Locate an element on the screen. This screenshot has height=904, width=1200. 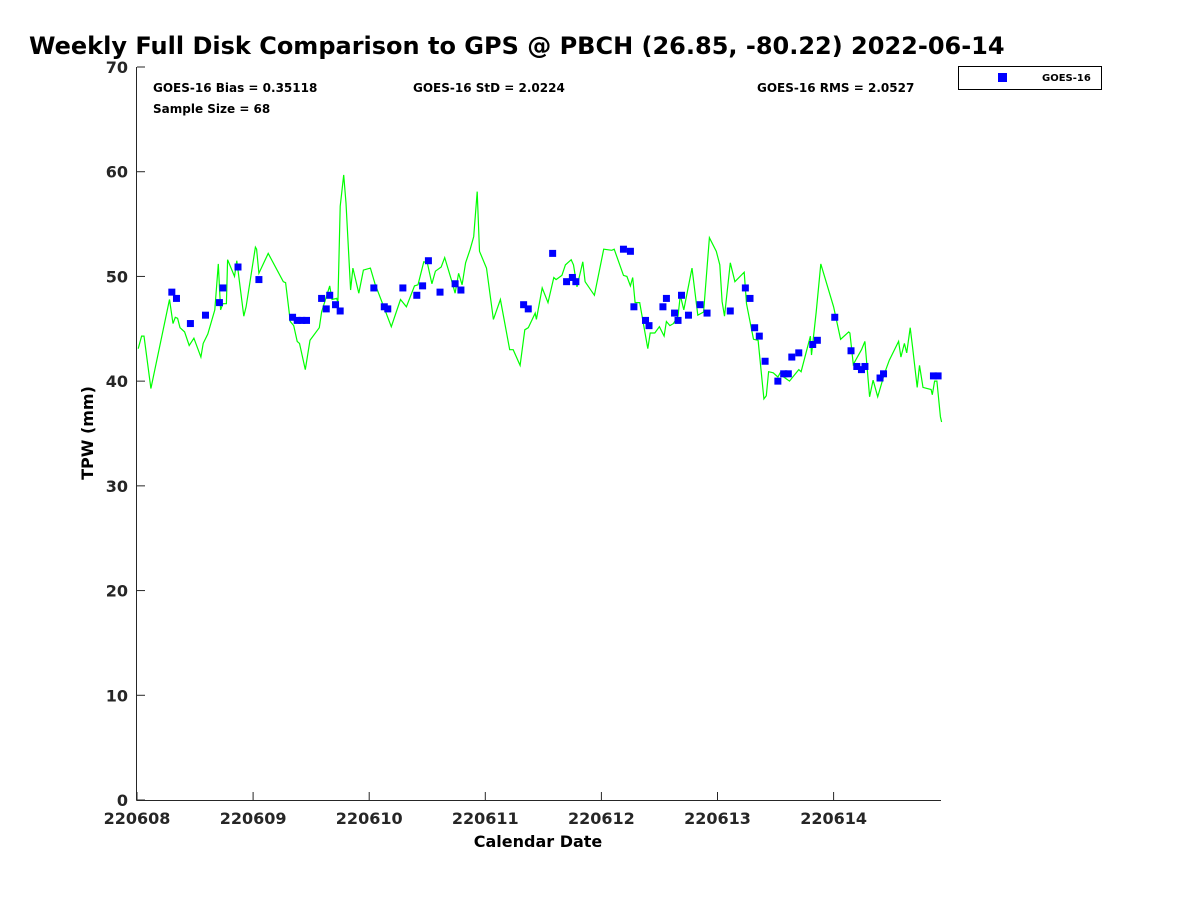
sample-size-annotation: Sample Size = 68 is located at coordinates (211, 109).